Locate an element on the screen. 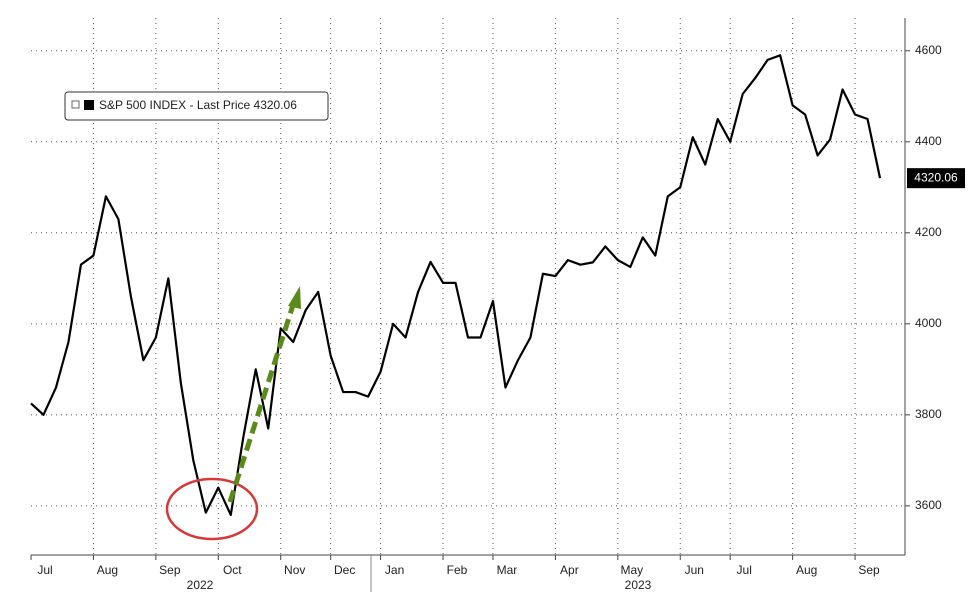  legend-label: S&P 500 INDEX - Last Price 4320.06 is located at coordinates (198, 105).